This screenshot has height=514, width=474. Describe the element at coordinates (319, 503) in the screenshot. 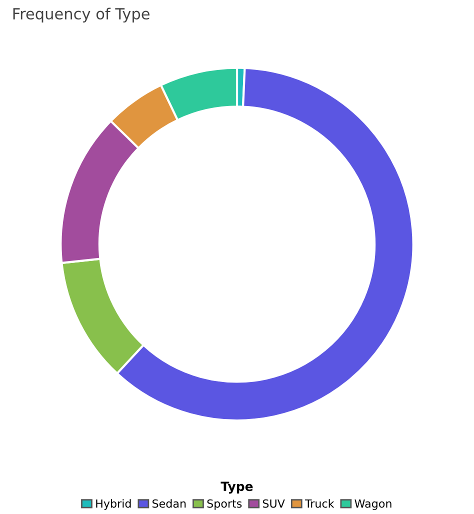

I see `legend-label: Truck` at that location.